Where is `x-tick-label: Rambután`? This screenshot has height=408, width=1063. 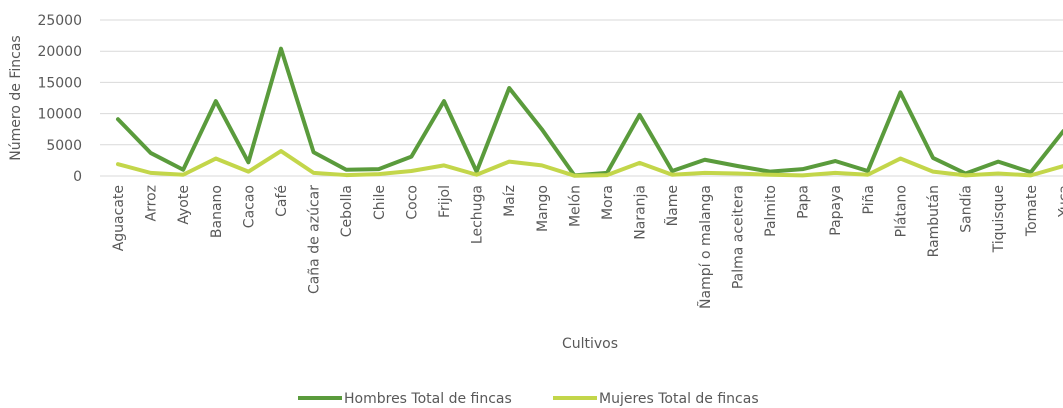
x-tick-label: Rambután is located at coordinates (934, 221).